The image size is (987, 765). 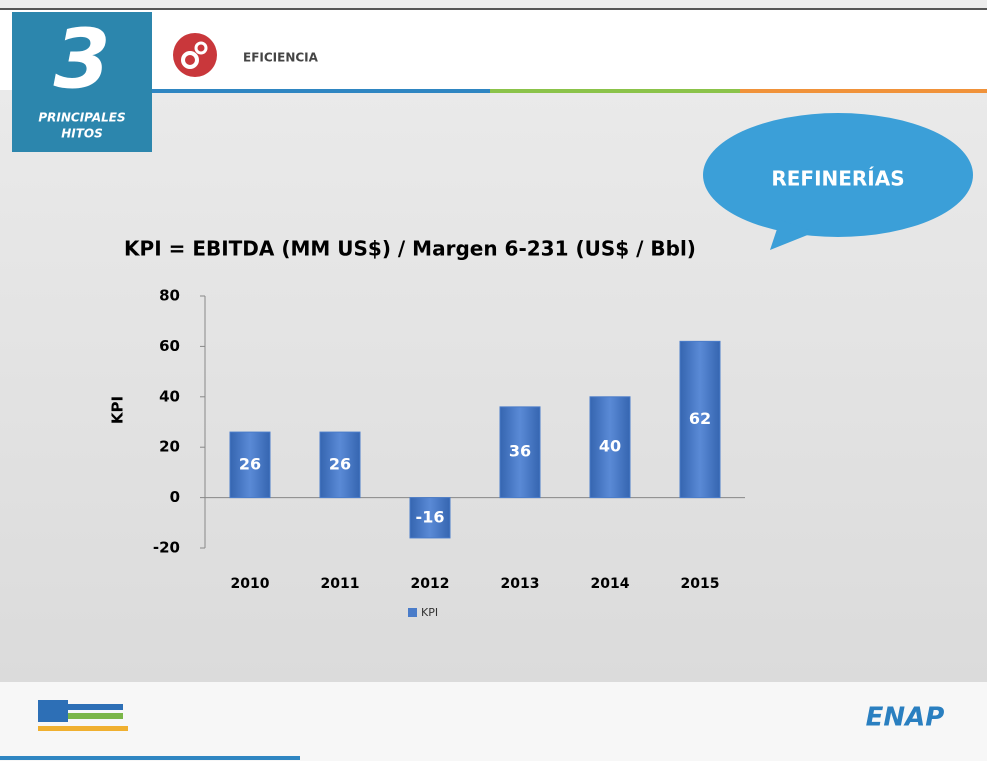 What do you see at coordinates (493, 721) in the screenshot?
I see `footer-band` at bounding box center [493, 721].